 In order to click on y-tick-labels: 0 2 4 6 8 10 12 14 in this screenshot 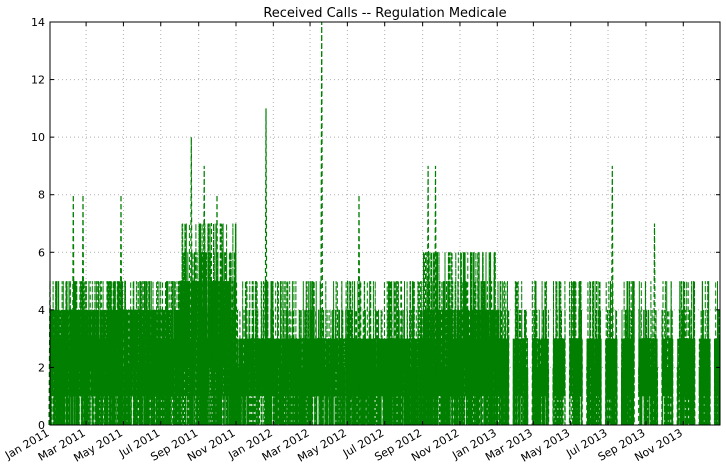, I will do `click(38, 224)`.